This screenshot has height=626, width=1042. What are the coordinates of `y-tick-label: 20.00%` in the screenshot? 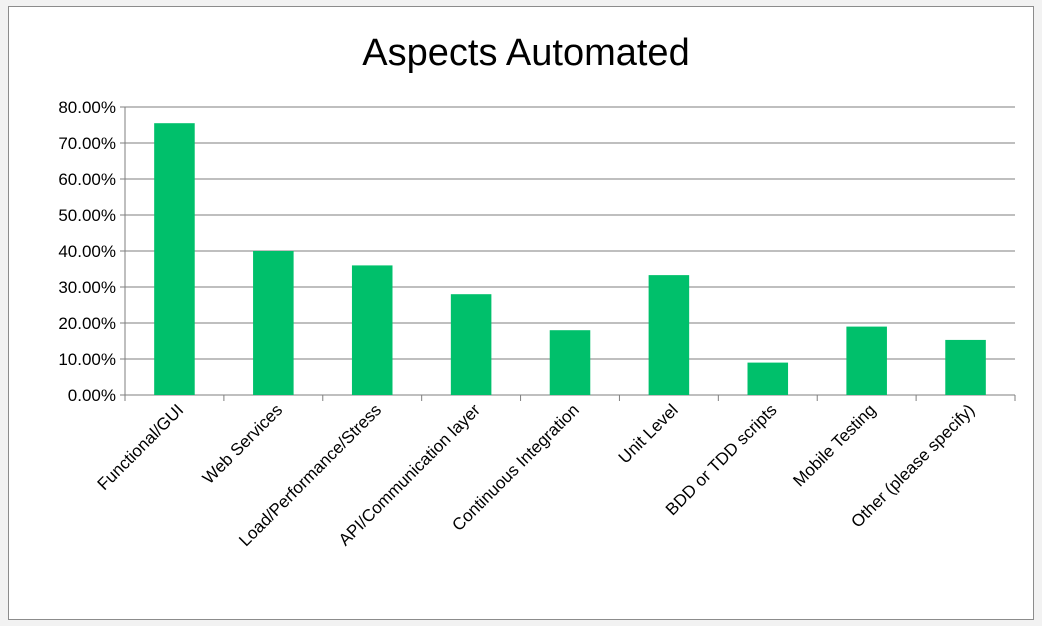 It's located at (87, 323).